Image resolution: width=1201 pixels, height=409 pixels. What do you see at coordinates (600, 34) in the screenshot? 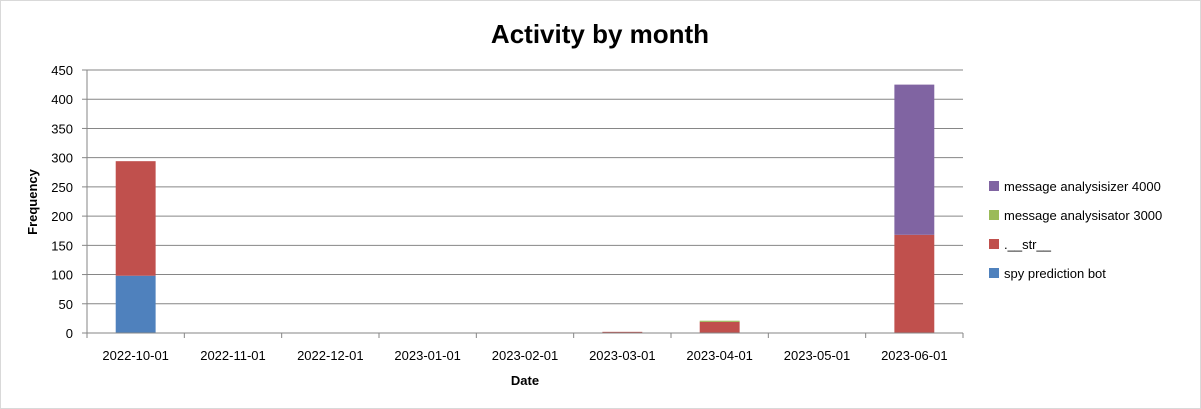
I see `chart-title: Activity by month` at bounding box center [600, 34].